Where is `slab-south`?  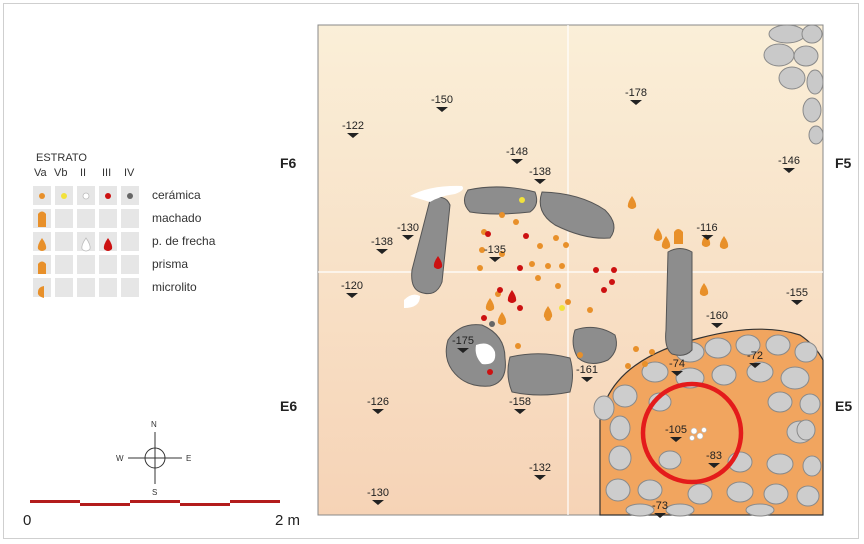
slab-south is located at coordinates (540, 374).